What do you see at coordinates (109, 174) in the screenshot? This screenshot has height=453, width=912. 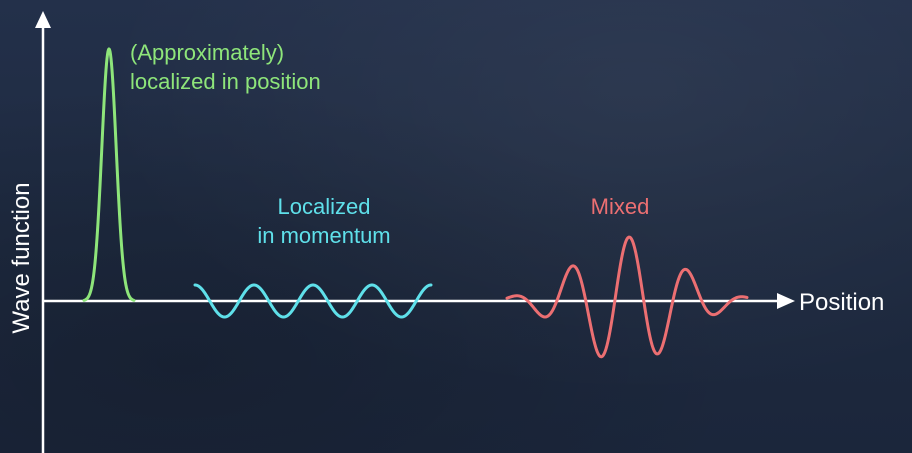 I see `position-localized-wave` at bounding box center [109, 174].